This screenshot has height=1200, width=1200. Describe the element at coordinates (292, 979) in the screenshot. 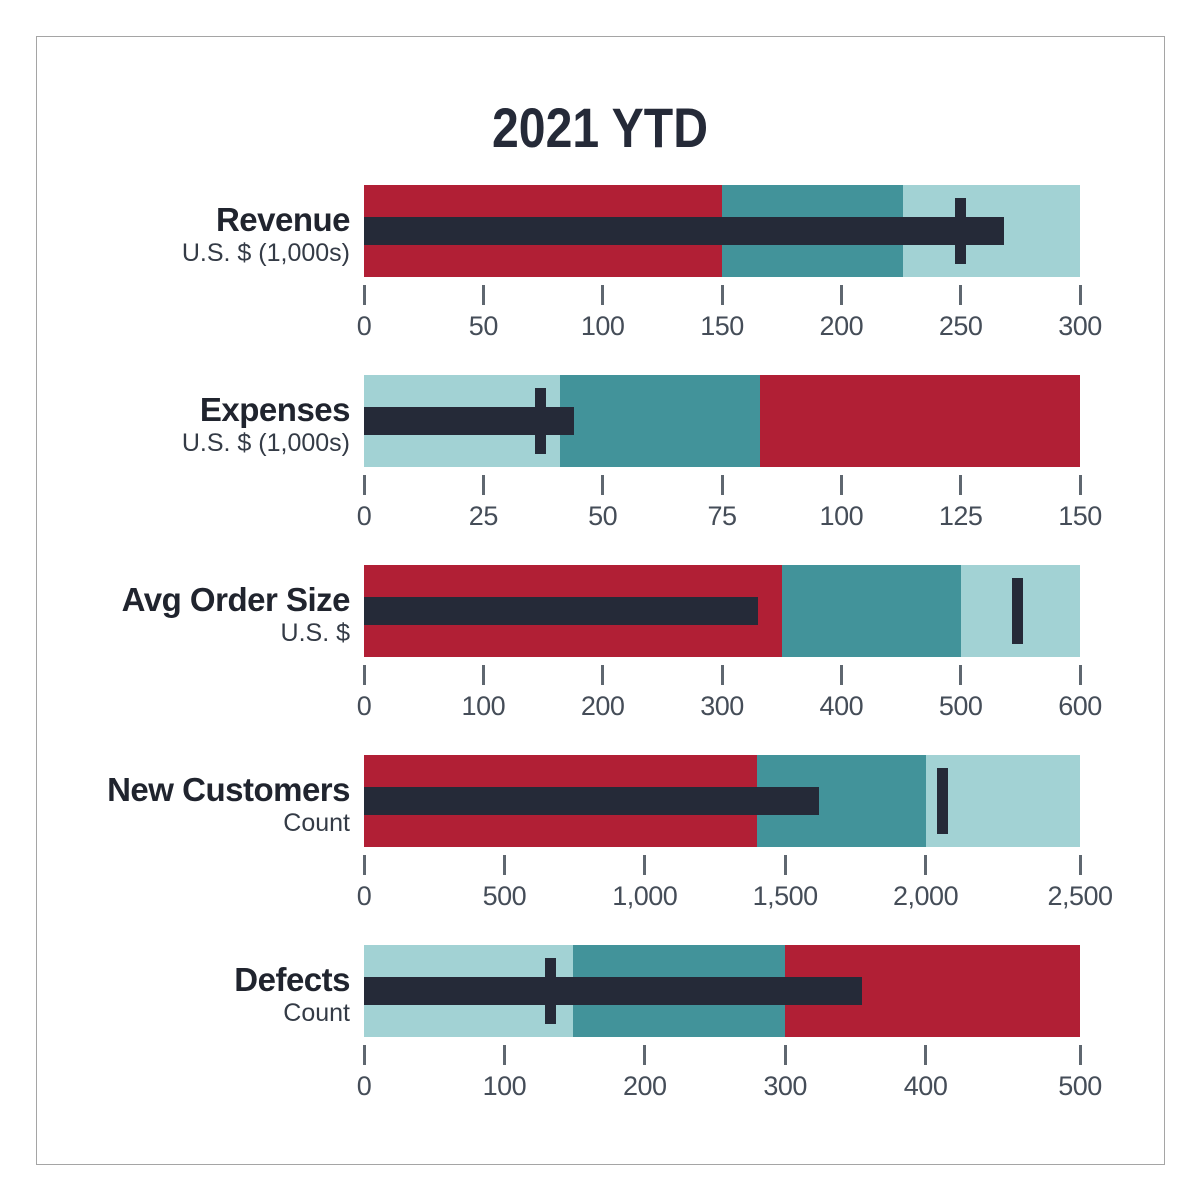

I see `metric-label: Defects` at that location.